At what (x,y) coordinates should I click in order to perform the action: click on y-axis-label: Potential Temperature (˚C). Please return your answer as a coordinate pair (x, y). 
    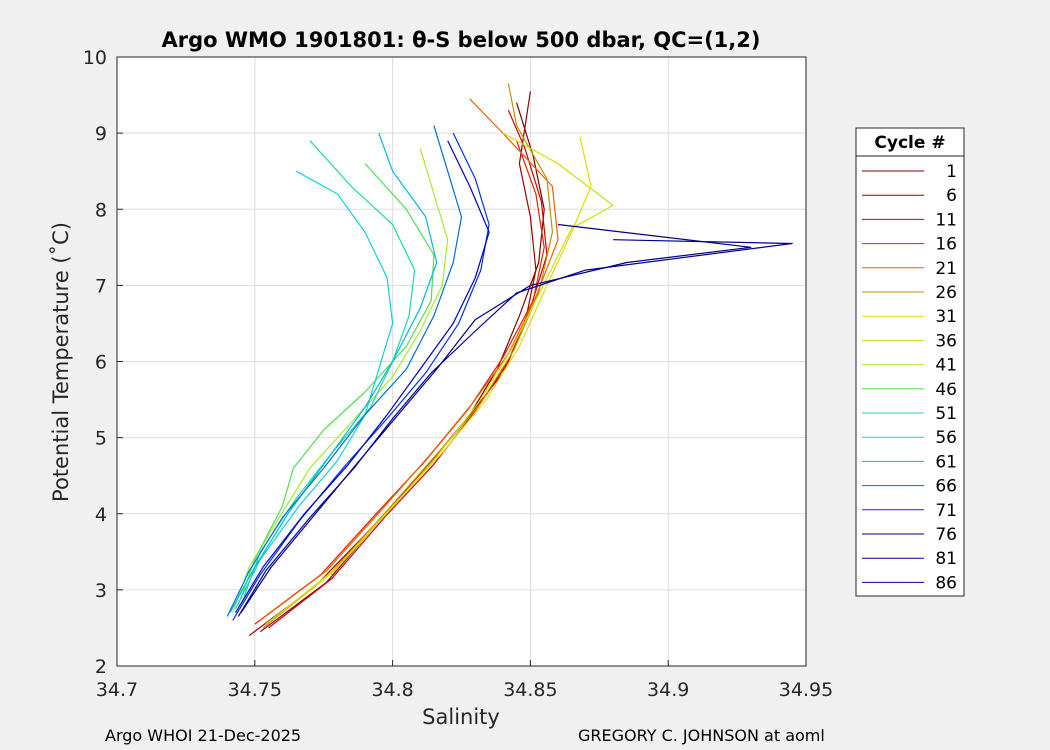
    Looking at the image, I should click on (61, 362).